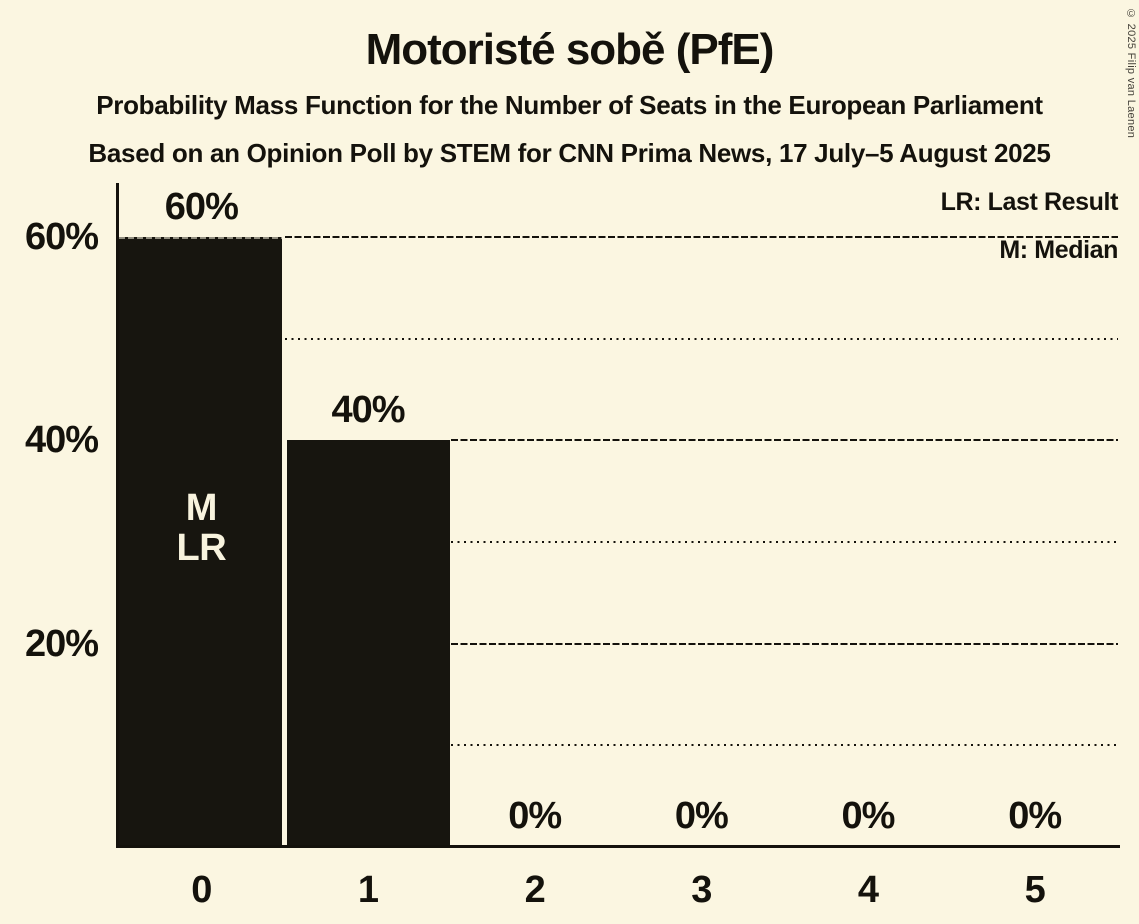 The height and width of the screenshot is (924, 1139). What do you see at coordinates (868, 890) in the screenshot?
I see `x-tick-label-4: 4` at bounding box center [868, 890].